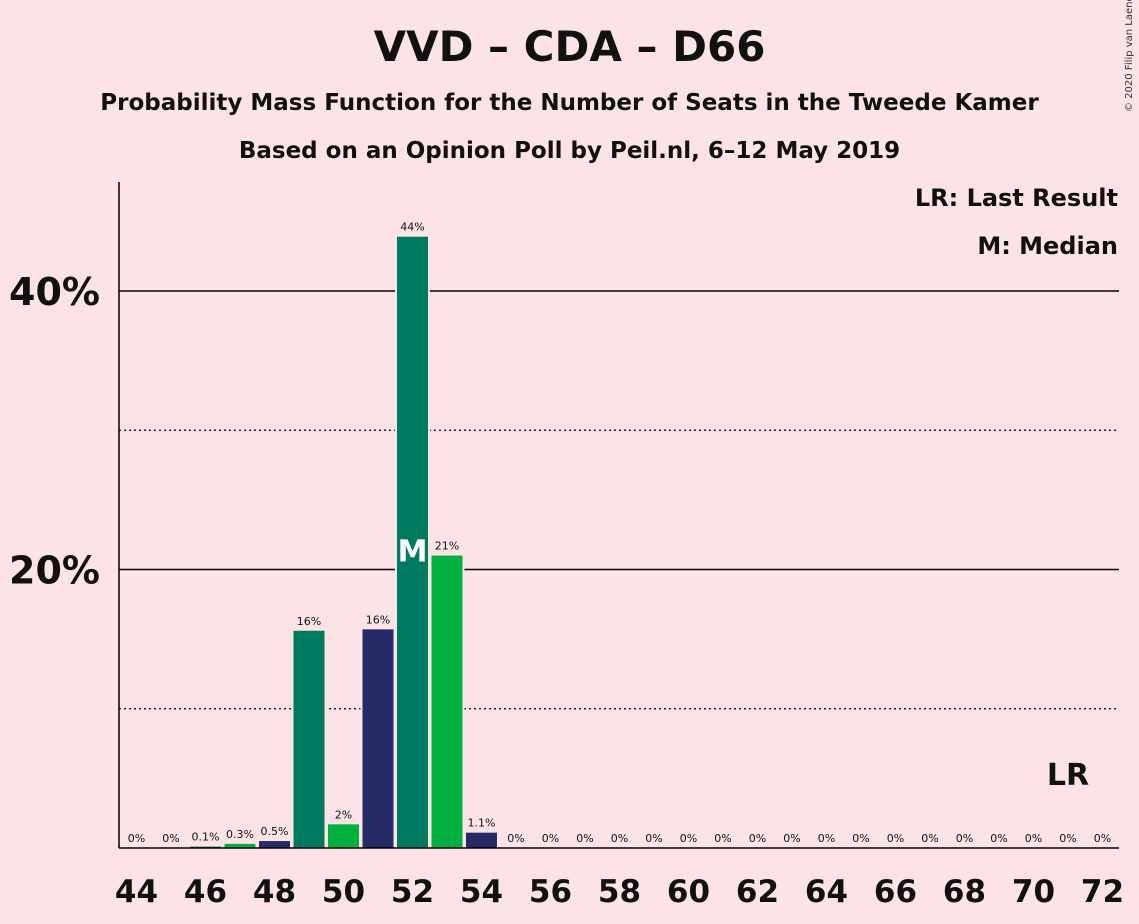 The width and height of the screenshot is (1139, 924). I want to click on x-tick-label: 44, so click(136, 892).